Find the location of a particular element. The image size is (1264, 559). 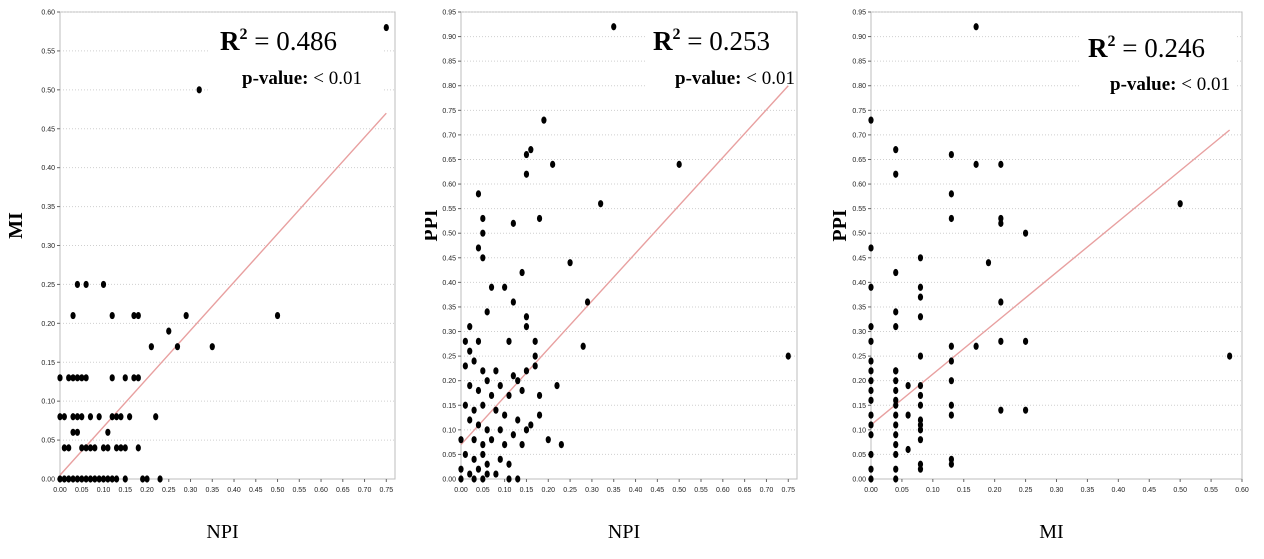

y-tick-label: 0.20 is located at coordinates (48, 324).